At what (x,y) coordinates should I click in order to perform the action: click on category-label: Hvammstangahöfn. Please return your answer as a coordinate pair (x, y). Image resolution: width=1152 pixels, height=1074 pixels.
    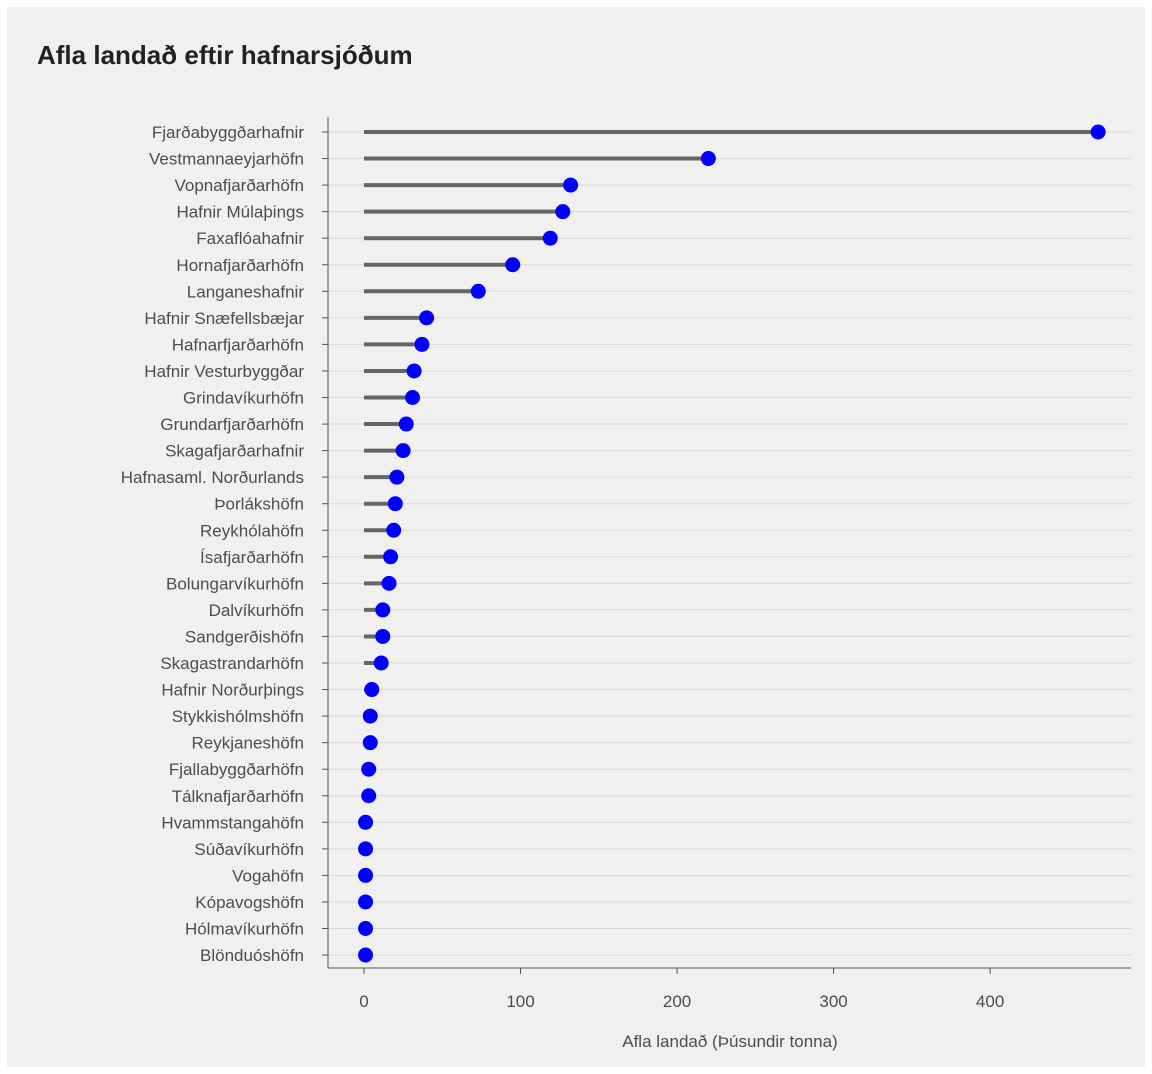
    Looking at the image, I should click on (232, 822).